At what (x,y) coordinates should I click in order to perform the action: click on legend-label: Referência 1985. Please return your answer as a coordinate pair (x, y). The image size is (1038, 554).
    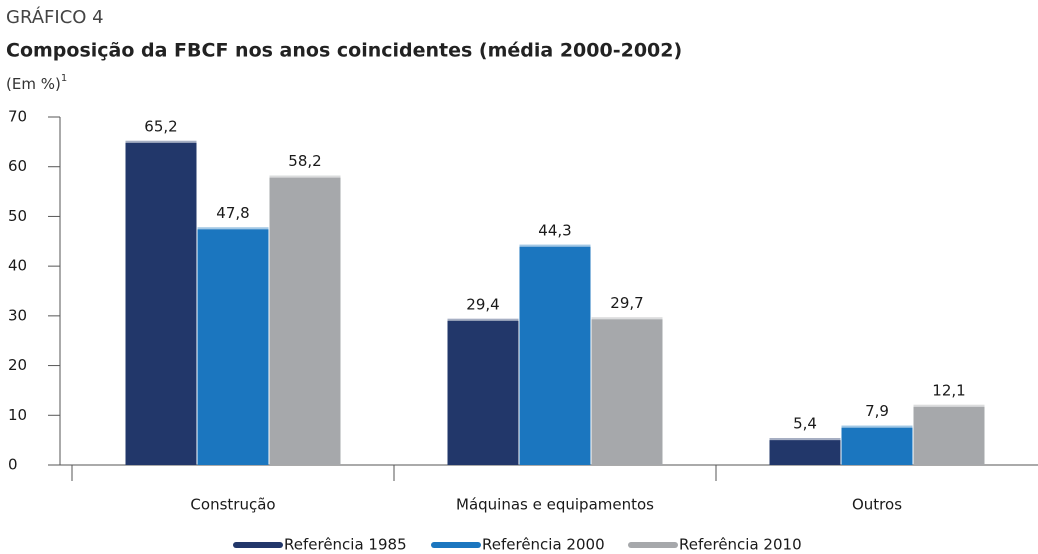
    Looking at the image, I should click on (345, 545).